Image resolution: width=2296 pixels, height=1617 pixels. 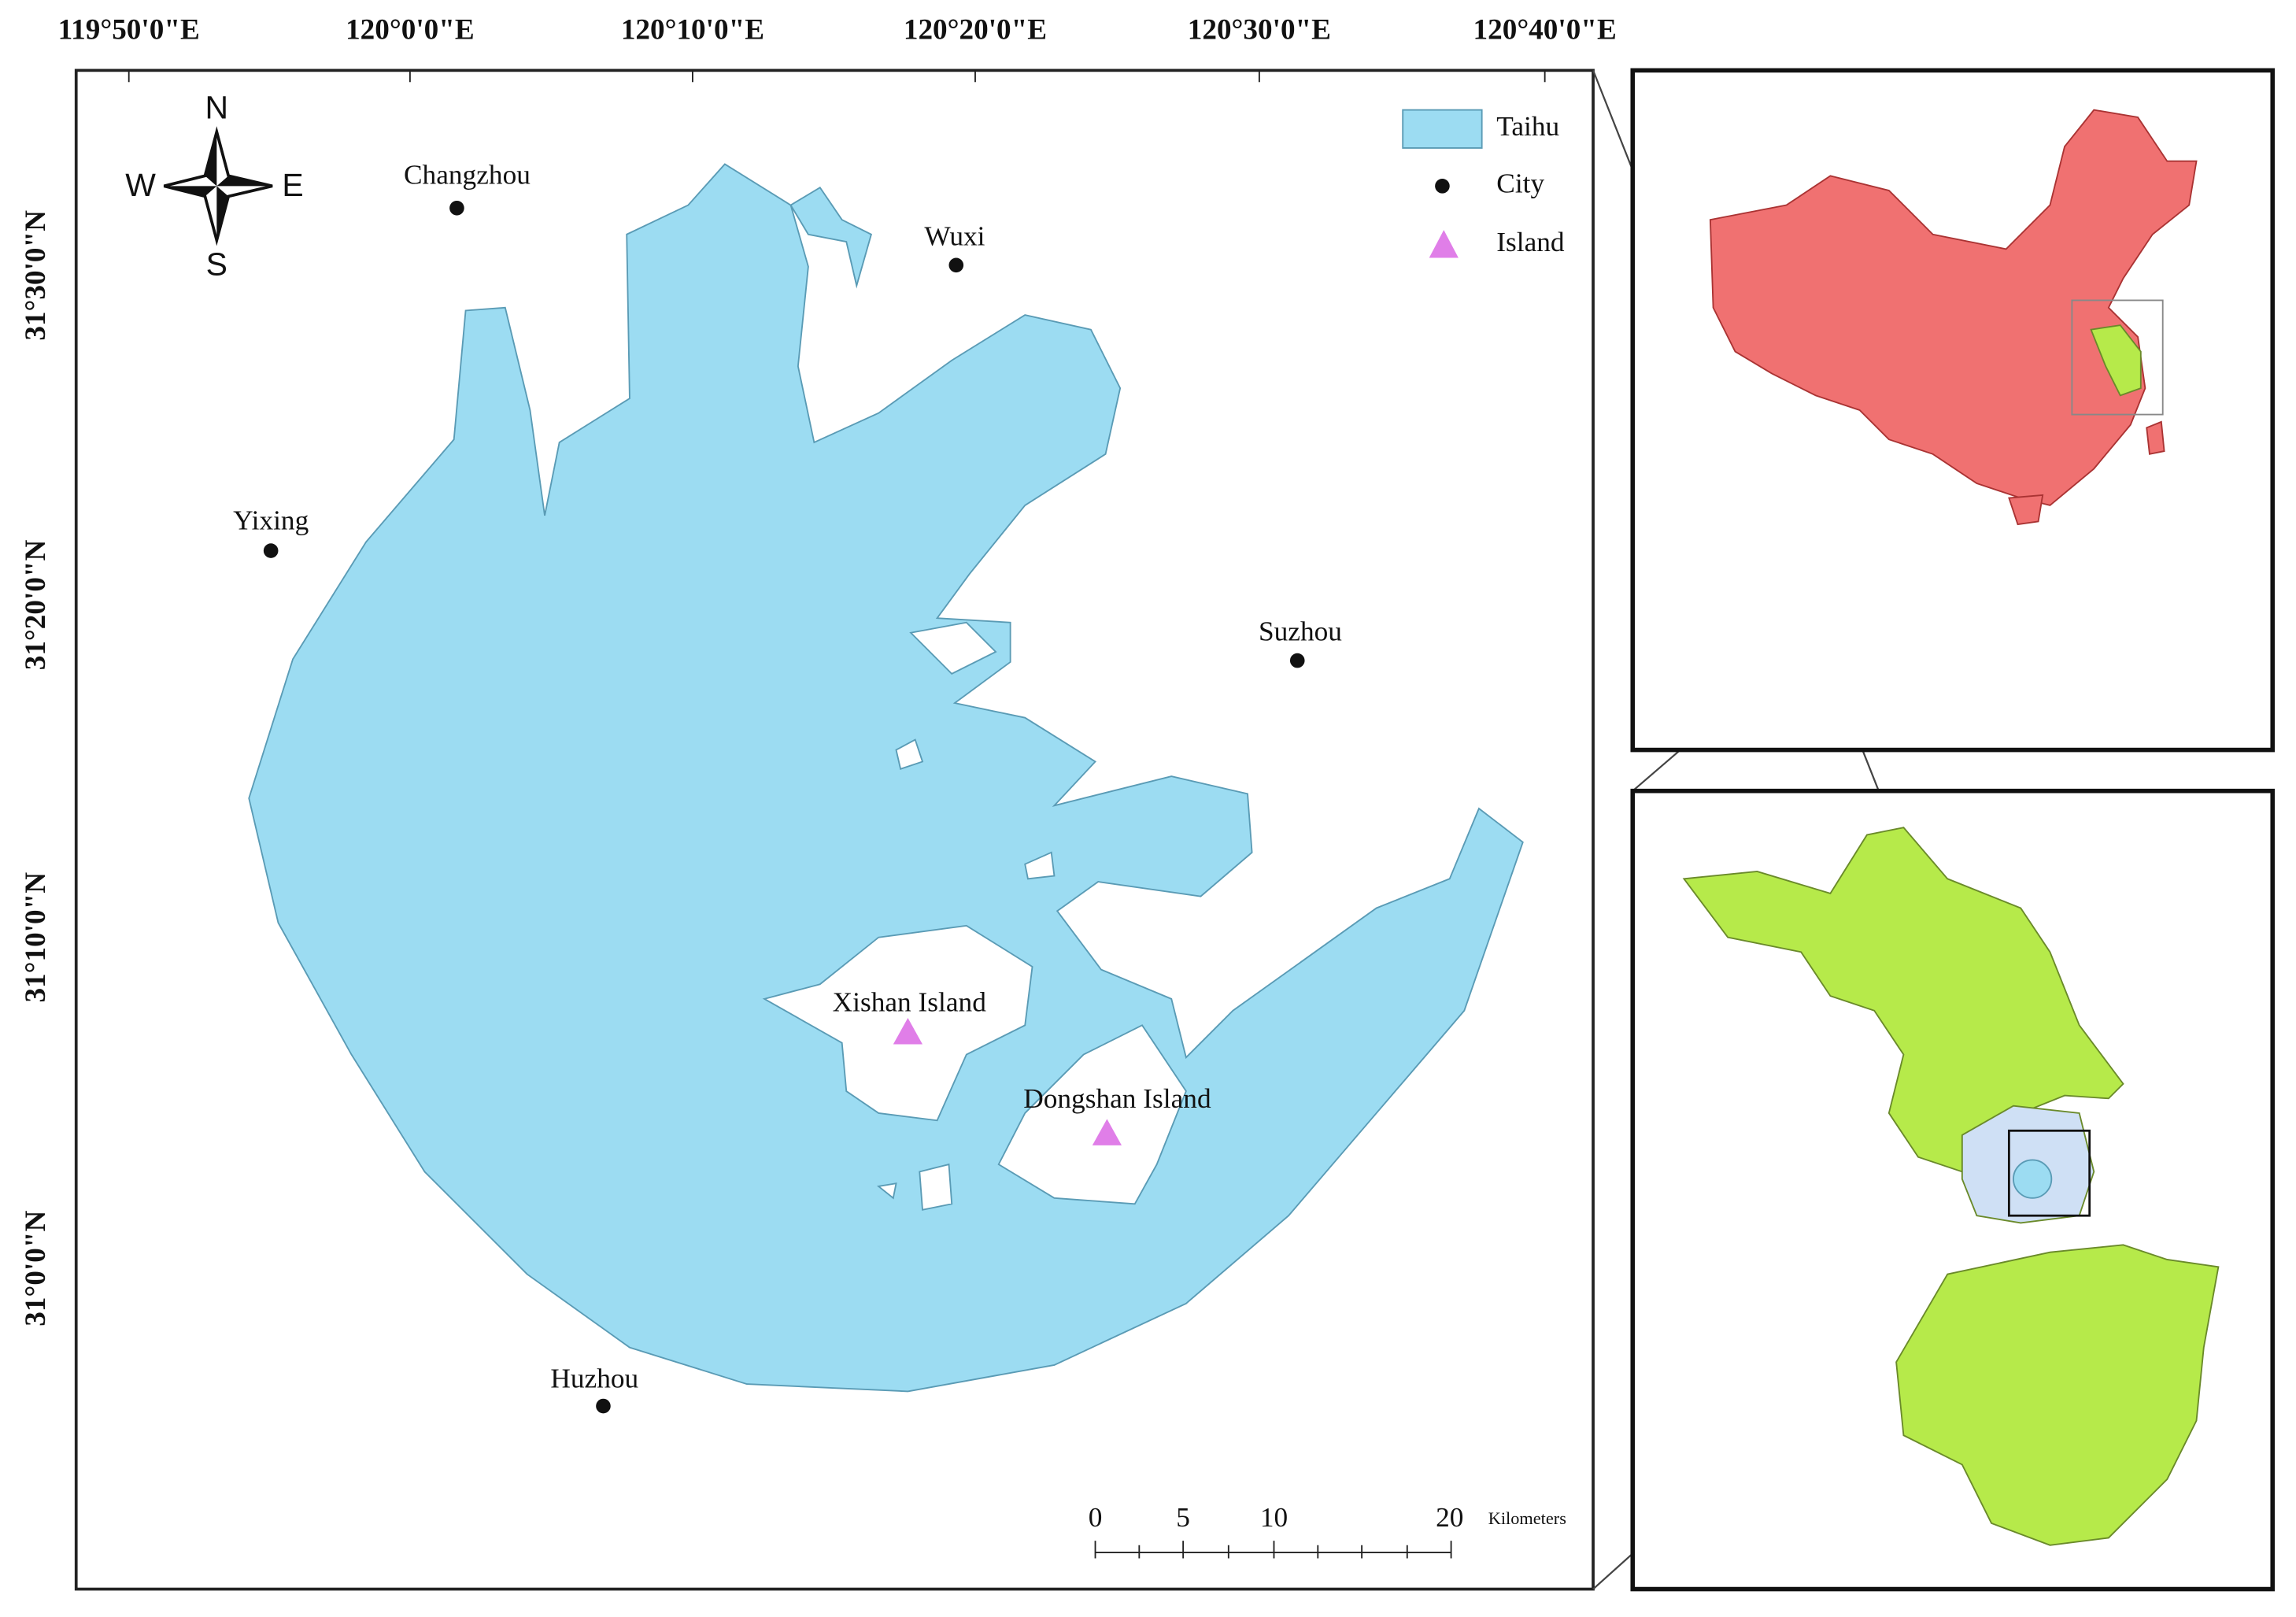 What do you see at coordinates (36, 937) in the screenshot?
I see `lat-label: 31°10'0"N` at bounding box center [36, 937].